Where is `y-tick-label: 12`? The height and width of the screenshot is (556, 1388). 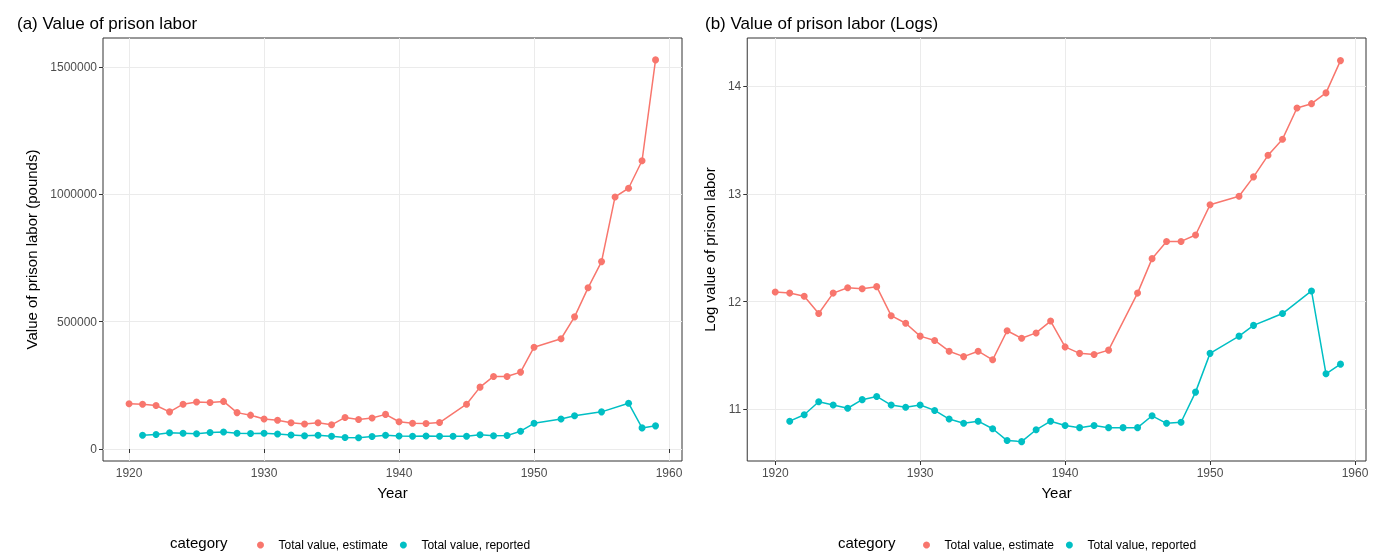
y-tick-label: 12 is located at coordinates (734, 301).